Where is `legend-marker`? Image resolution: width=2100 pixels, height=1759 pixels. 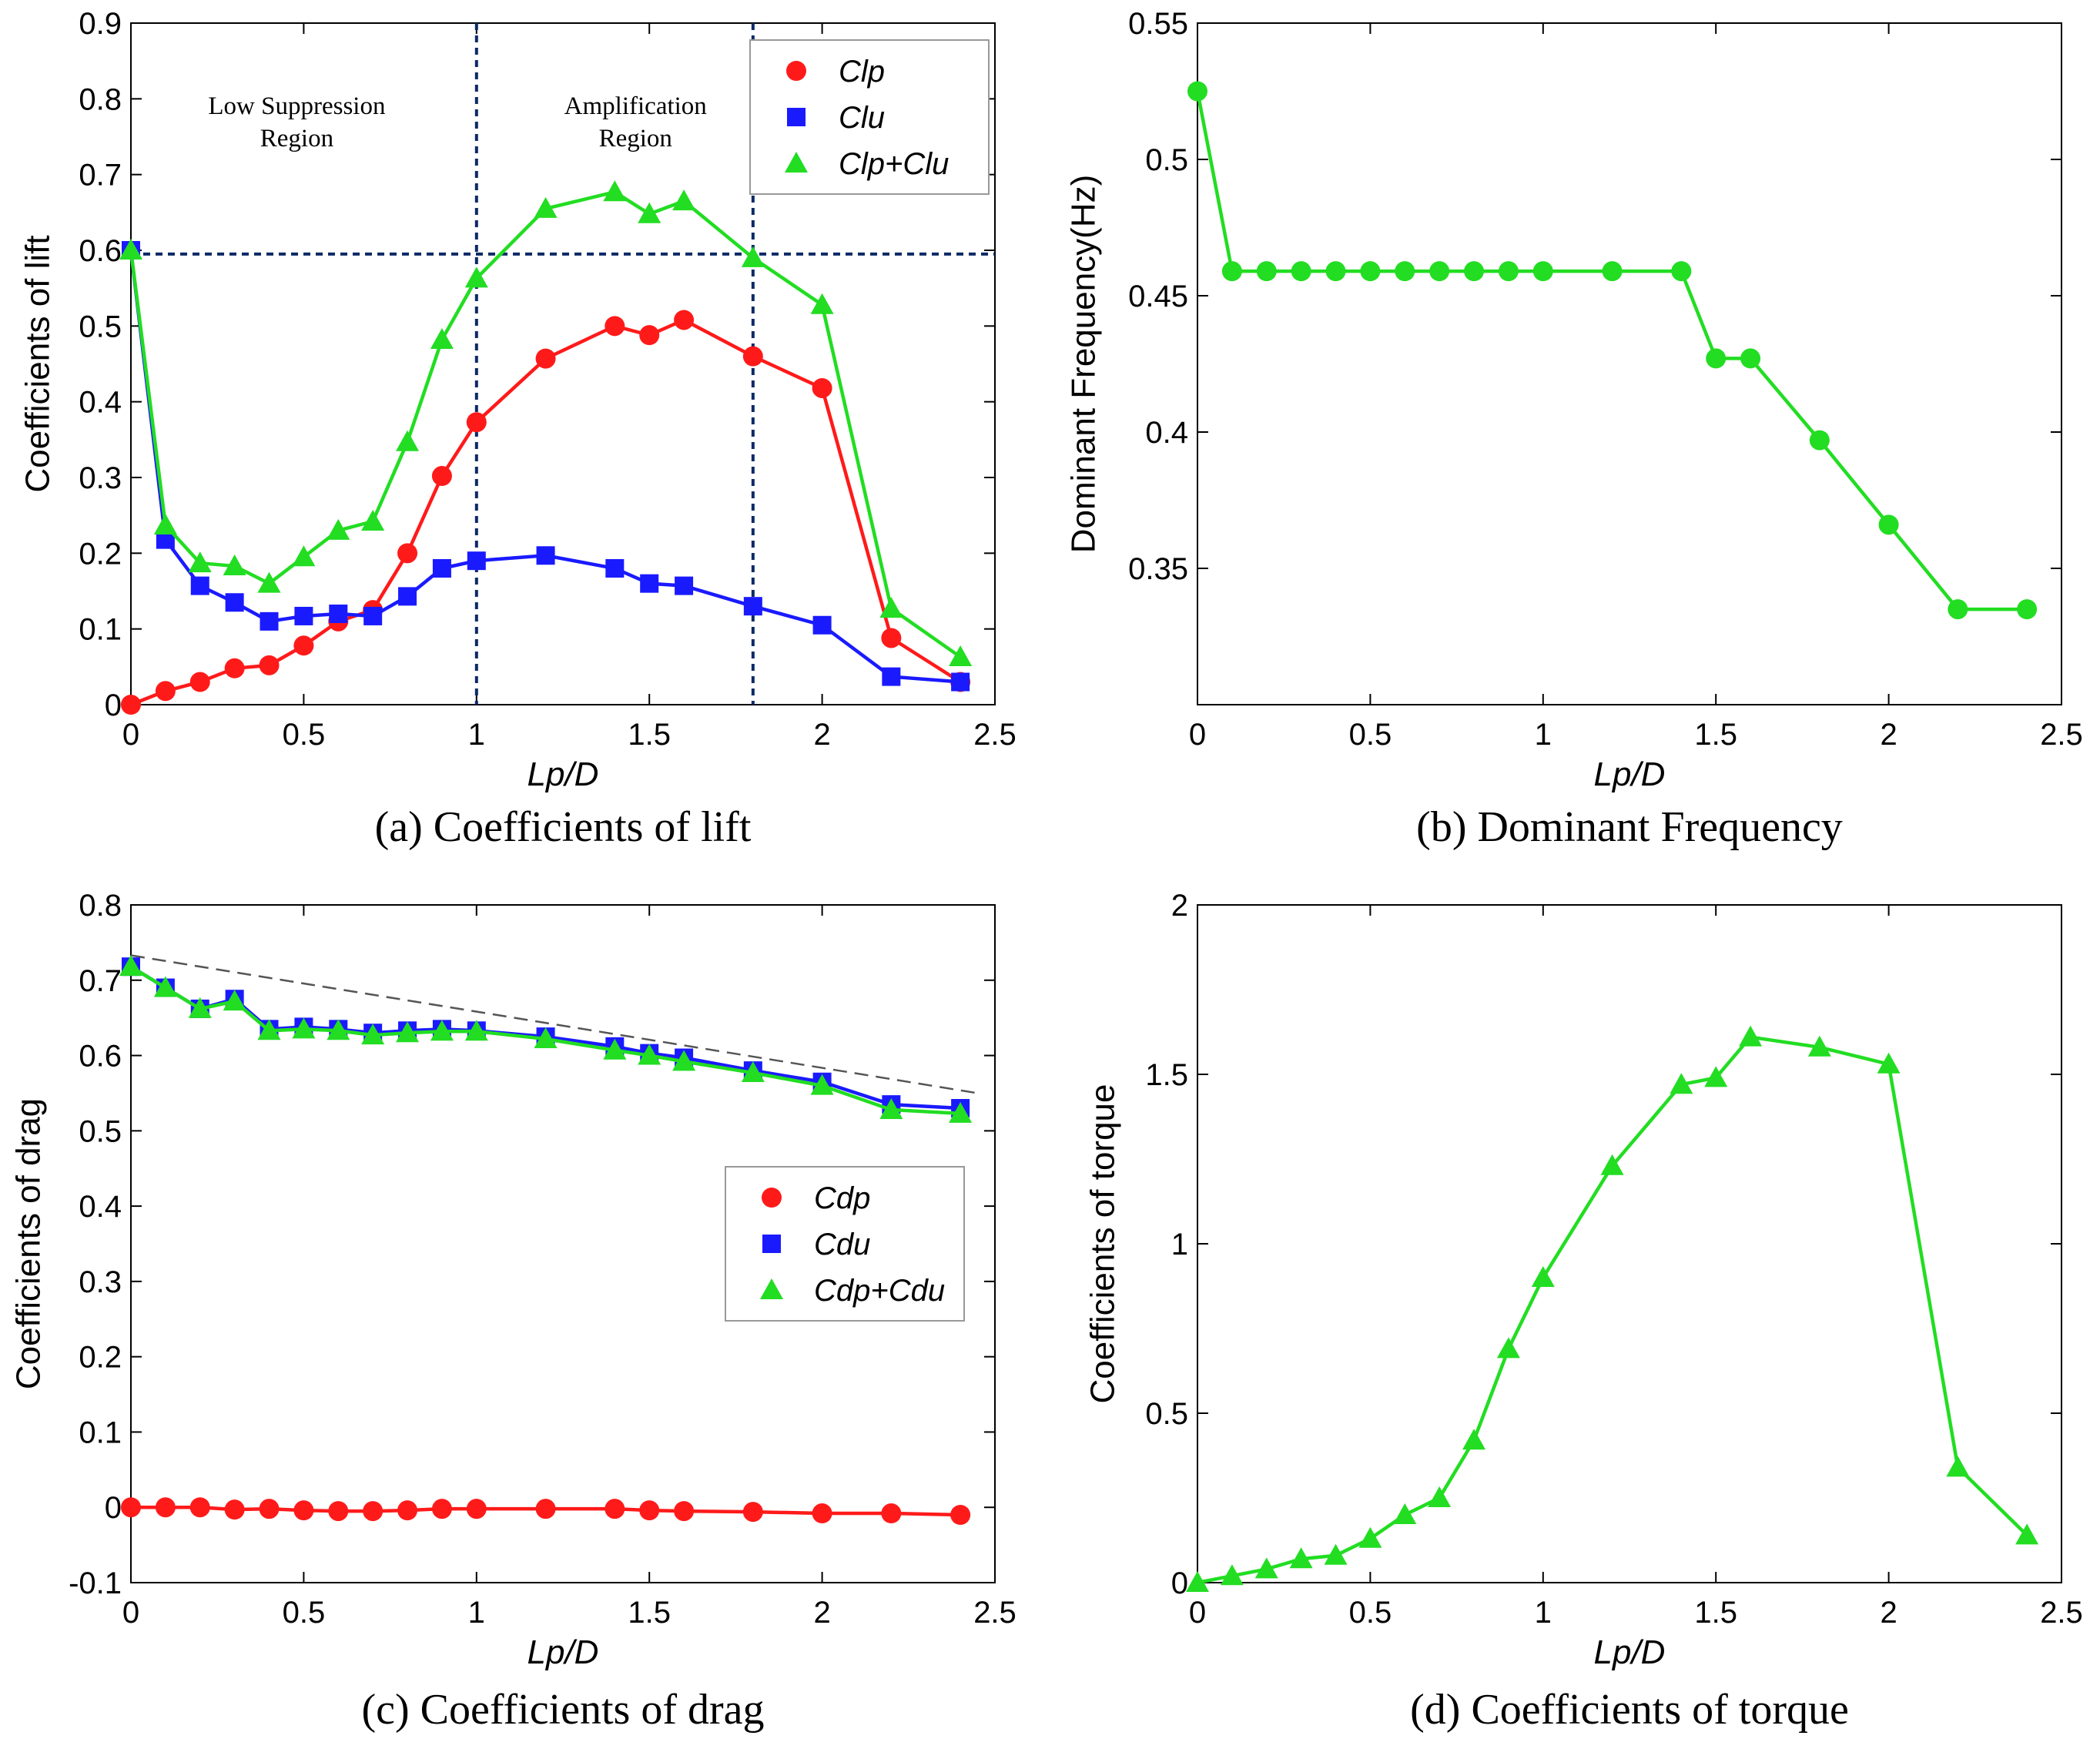
legend-marker is located at coordinates (771, 1244).